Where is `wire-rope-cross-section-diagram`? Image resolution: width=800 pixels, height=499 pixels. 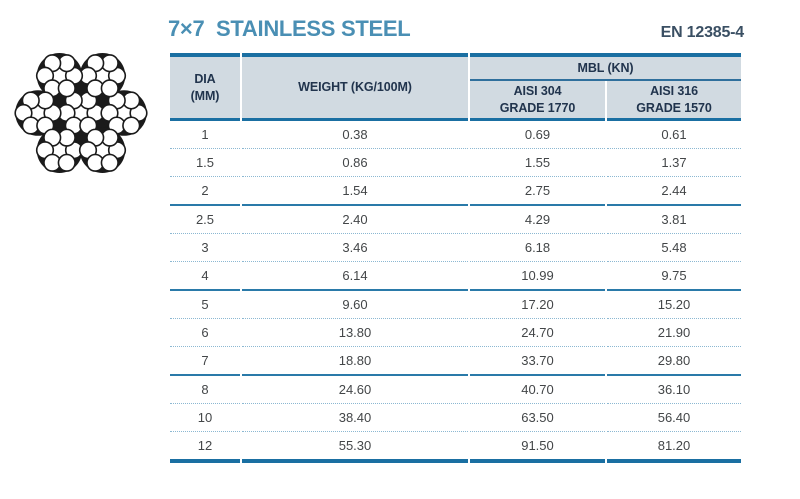
wire-rope-cross-section-diagram is located at coordinates (81, 113).